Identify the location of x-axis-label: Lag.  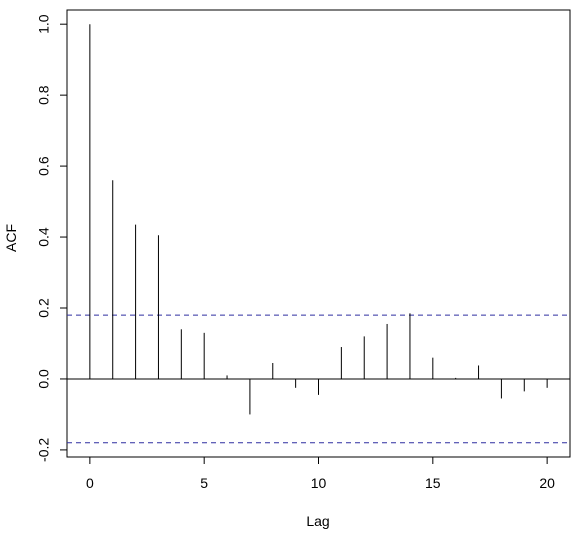
(317, 521).